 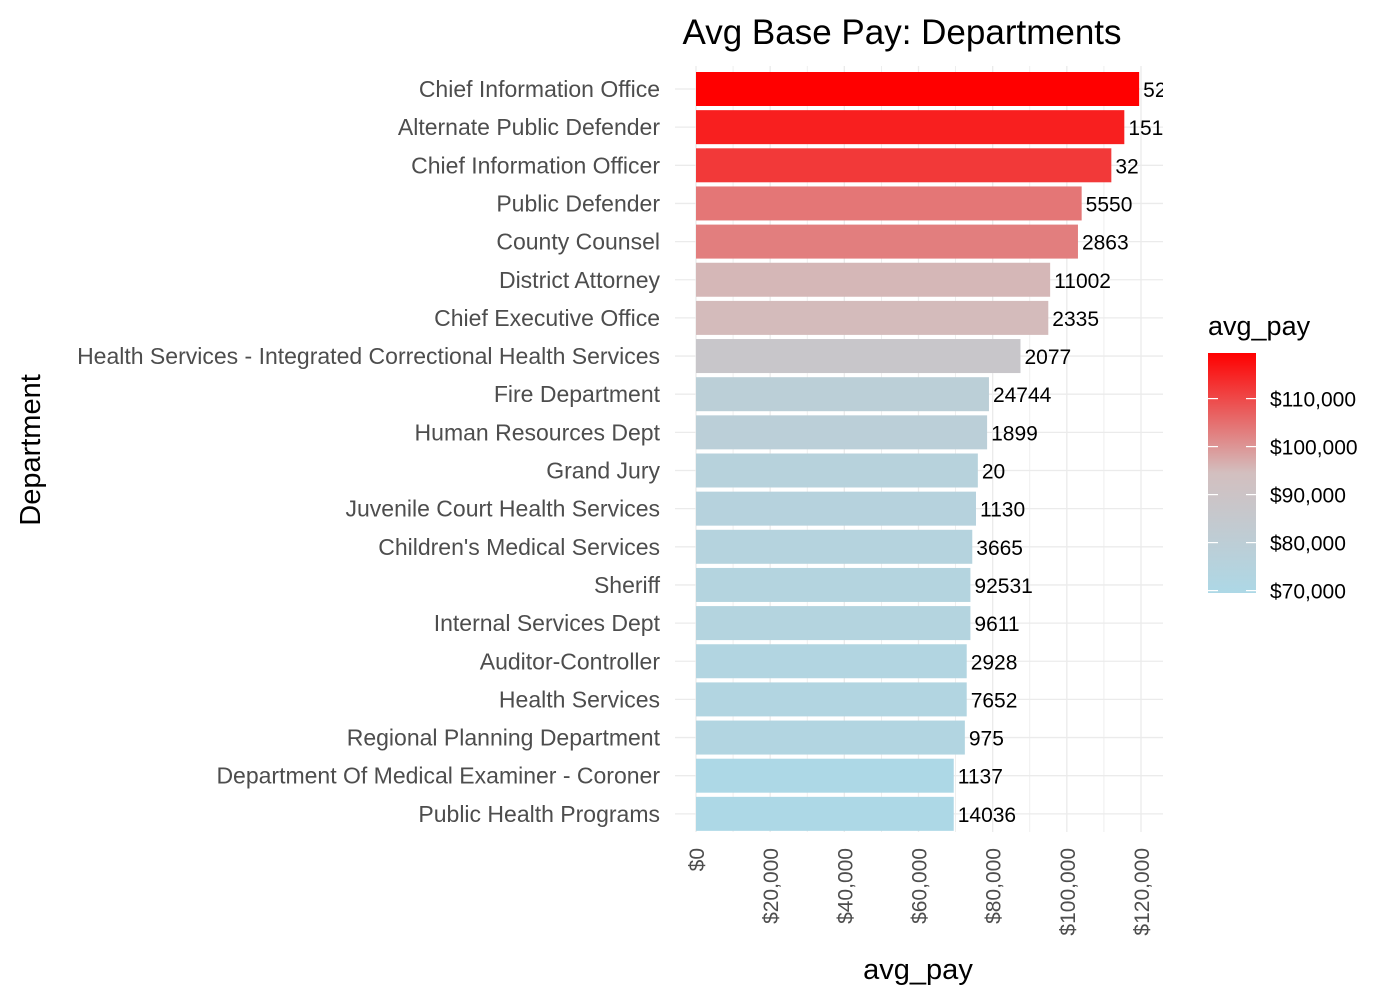 What do you see at coordinates (771, 886) in the screenshot?
I see `x-axis-tick-label: $20,000` at bounding box center [771, 886].